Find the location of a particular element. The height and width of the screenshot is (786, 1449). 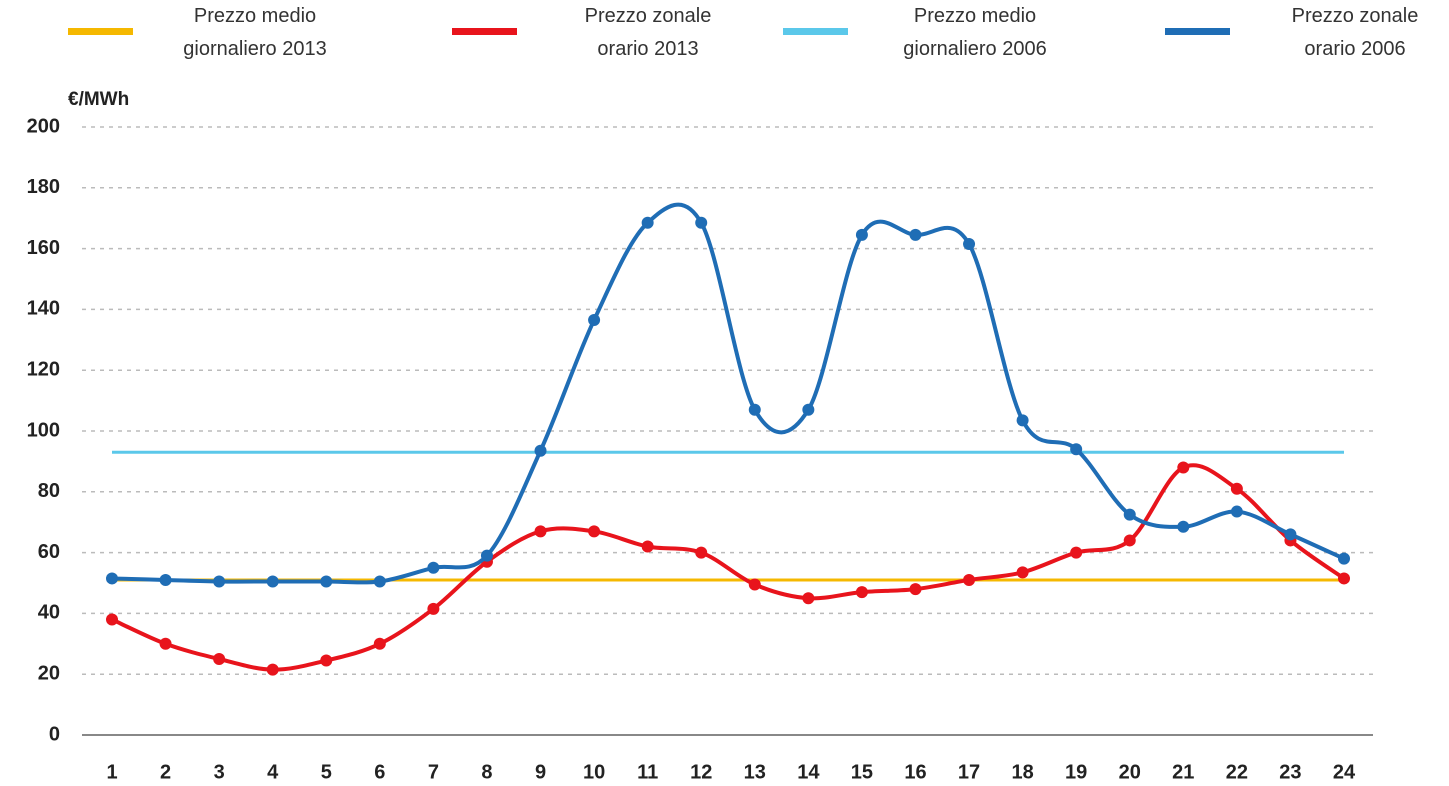

y-axis-label: €/MWh is located at coordinates (98, 99).